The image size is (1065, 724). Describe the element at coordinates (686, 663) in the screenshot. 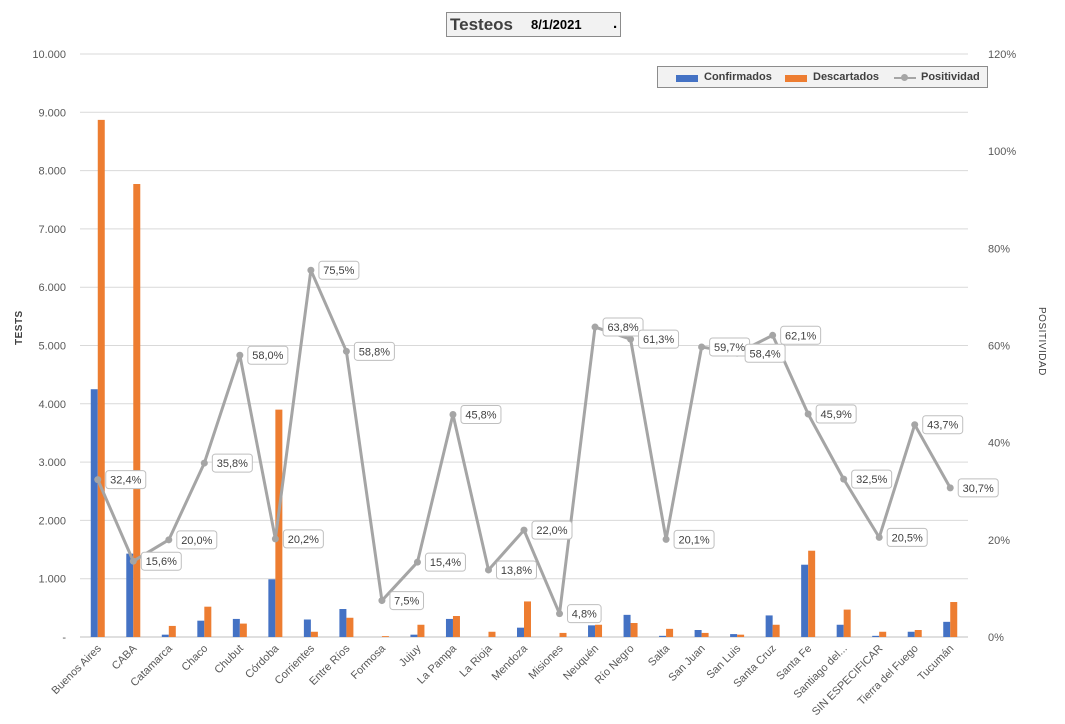

I see `x-tick-label: San Juan` at that location.